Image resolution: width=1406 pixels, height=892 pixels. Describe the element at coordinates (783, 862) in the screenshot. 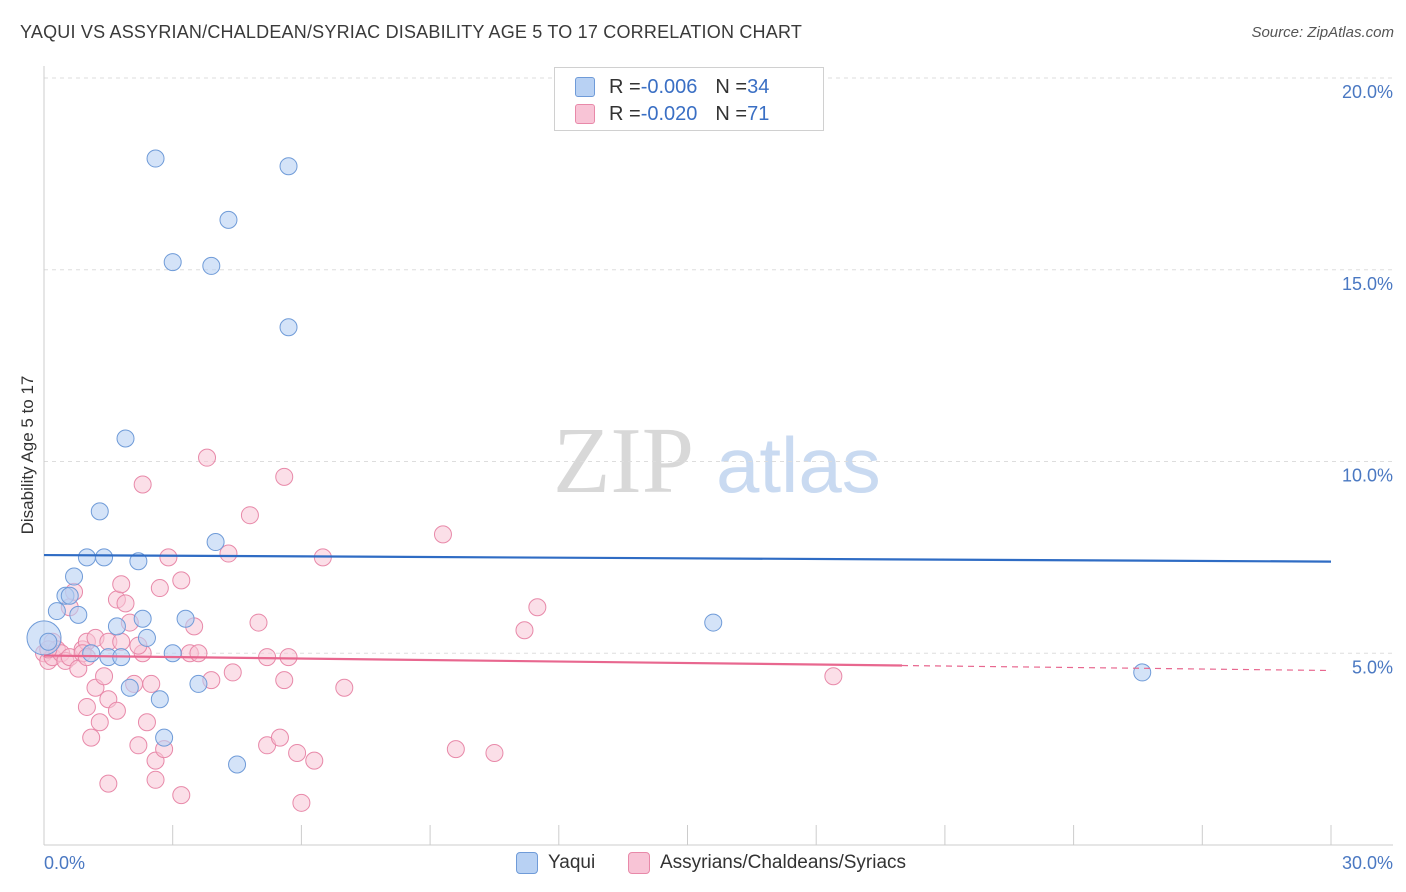

I see `series-legend-assyrian-label: Assyrians/Chaldeans/Syriacs` at that location.